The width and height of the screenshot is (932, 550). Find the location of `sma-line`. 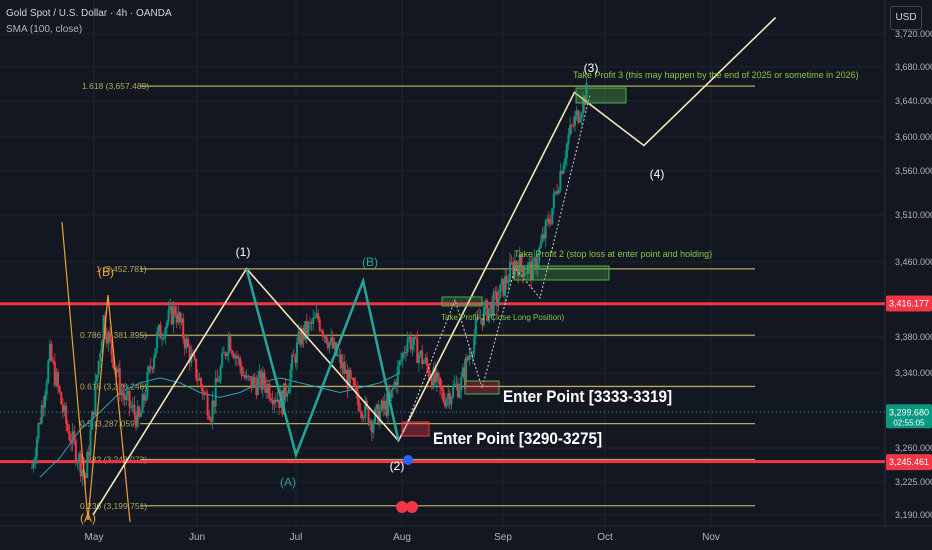

sma-line is located at coordinates (220, 425).